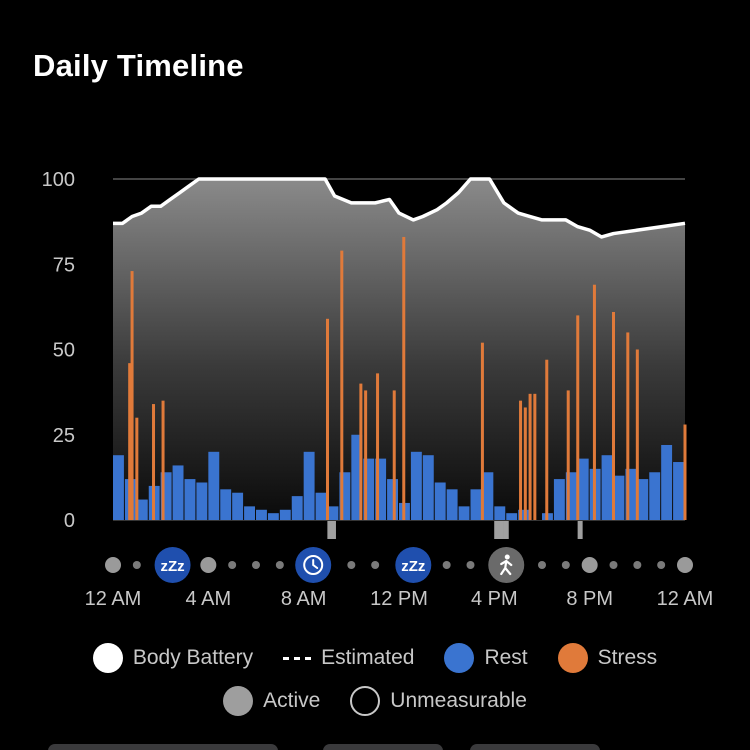 Image resolution: width=750 pixels, height=750 pixels. I want to click on clock-face, so click(313, 565).